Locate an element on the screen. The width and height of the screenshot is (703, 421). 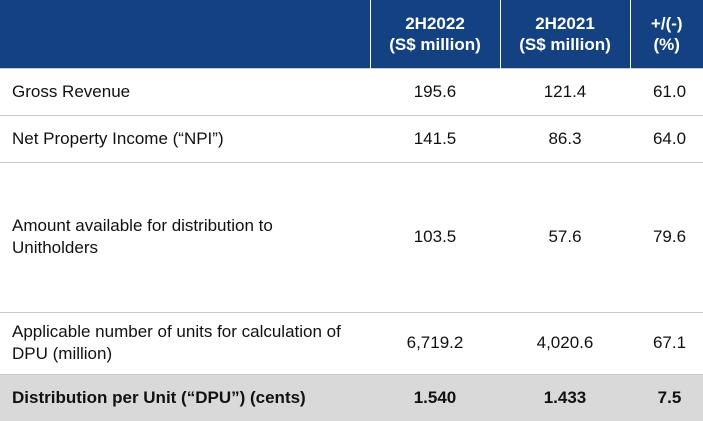
header-2h2022: 2H2022 (S$ million) is located at coordinates (434, 34).